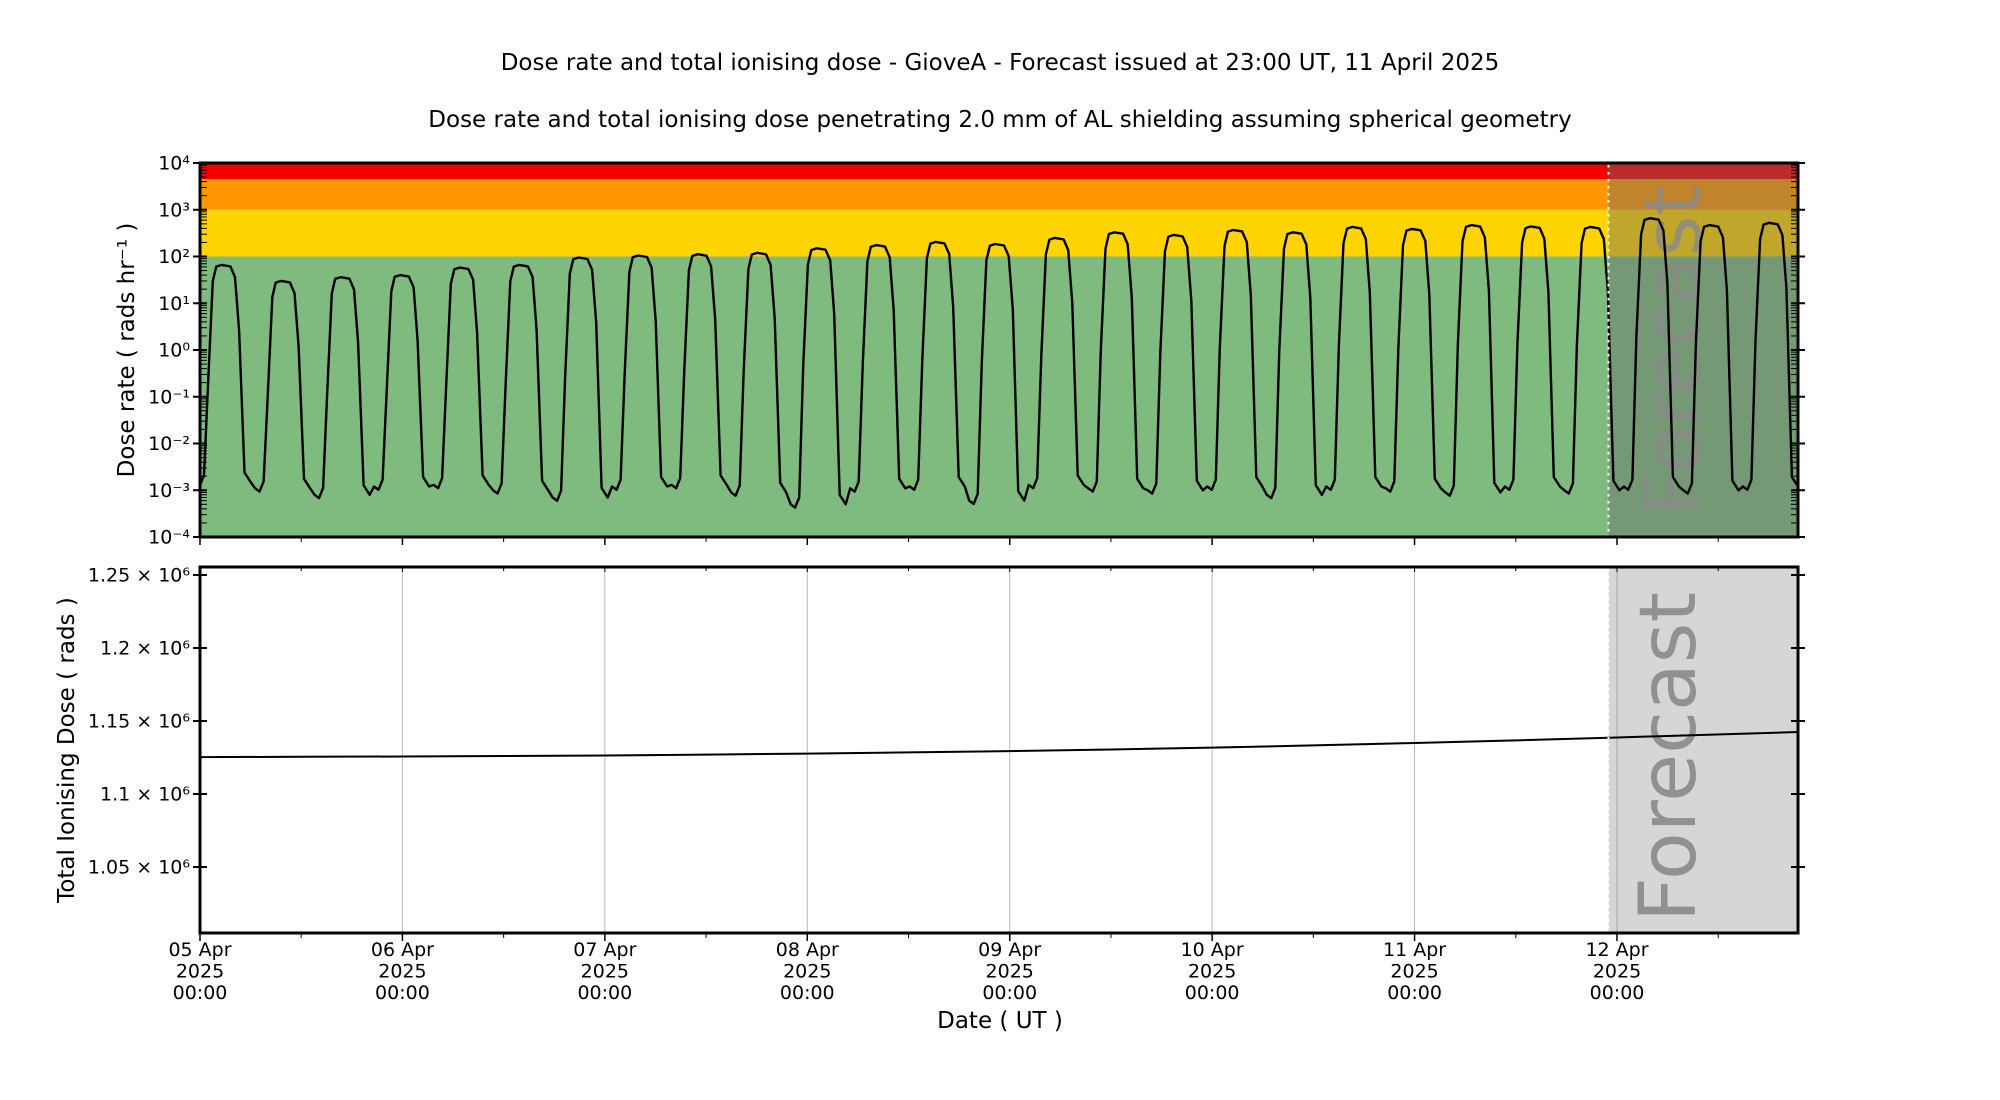  Describe the element at coordinates (1669, 757) in the screenshot. I see `forecast-watermark-bottom: Forecast` at that location.